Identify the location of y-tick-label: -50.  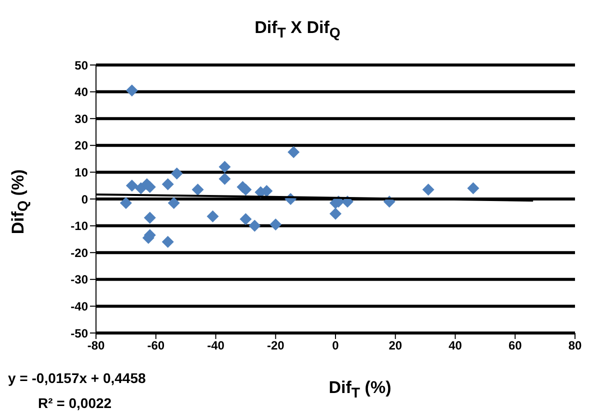
(79, 333).